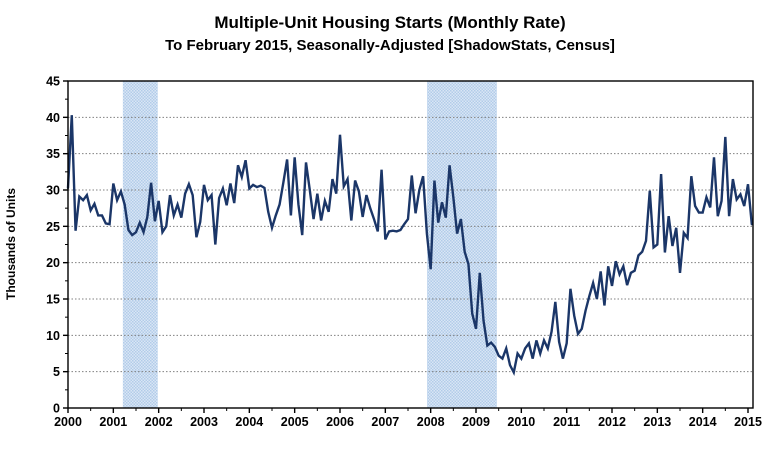  What do you see at coordinates (612, 422) in the screenshot?
I see `x-tick-label: 2012` at bounding box center [612, 422].